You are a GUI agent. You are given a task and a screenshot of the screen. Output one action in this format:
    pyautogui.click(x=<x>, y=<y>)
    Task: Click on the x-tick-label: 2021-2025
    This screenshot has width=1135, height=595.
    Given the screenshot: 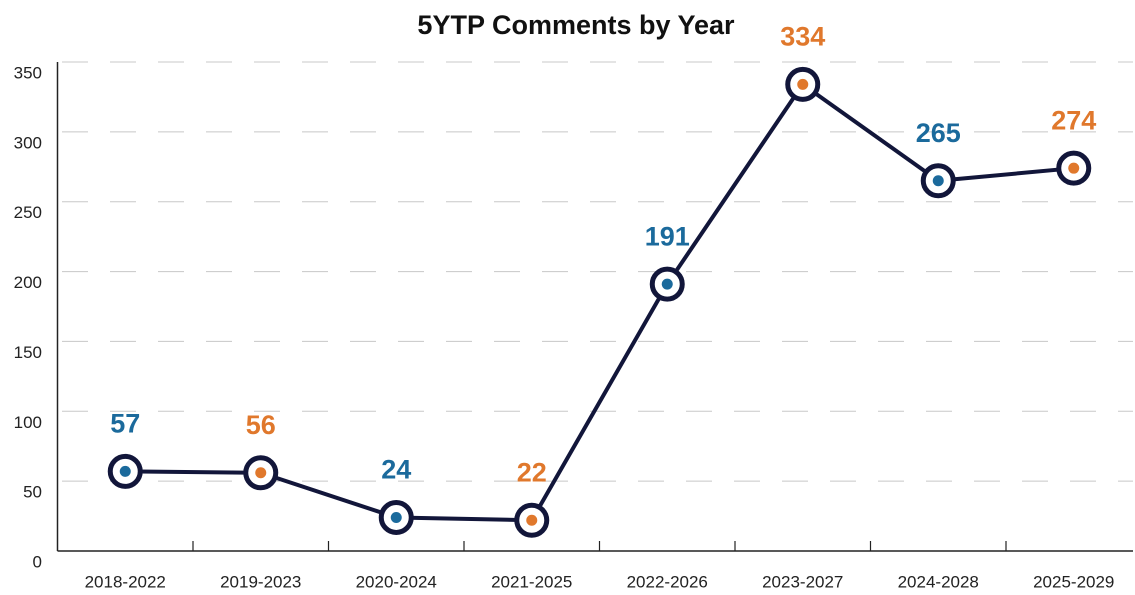 What is the action you would take?
    pyautogui.click(x=531, y=581)
    